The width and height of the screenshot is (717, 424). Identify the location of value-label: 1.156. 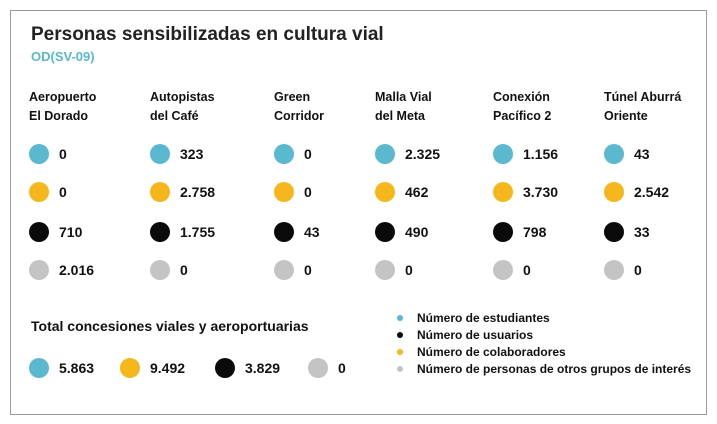
(541, 154).